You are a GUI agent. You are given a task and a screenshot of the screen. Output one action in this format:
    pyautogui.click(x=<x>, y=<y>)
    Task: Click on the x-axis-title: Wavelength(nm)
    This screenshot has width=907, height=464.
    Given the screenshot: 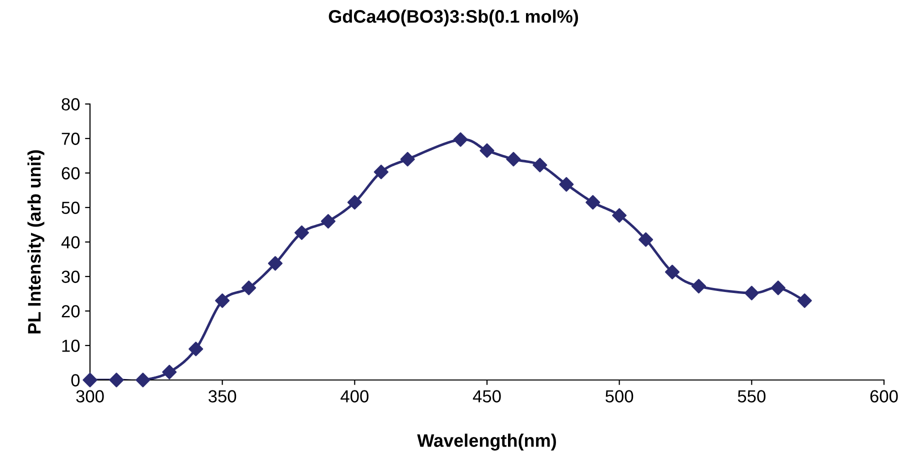 What is the action you would take?
    pyautogui.click(x=486, y=442)
    